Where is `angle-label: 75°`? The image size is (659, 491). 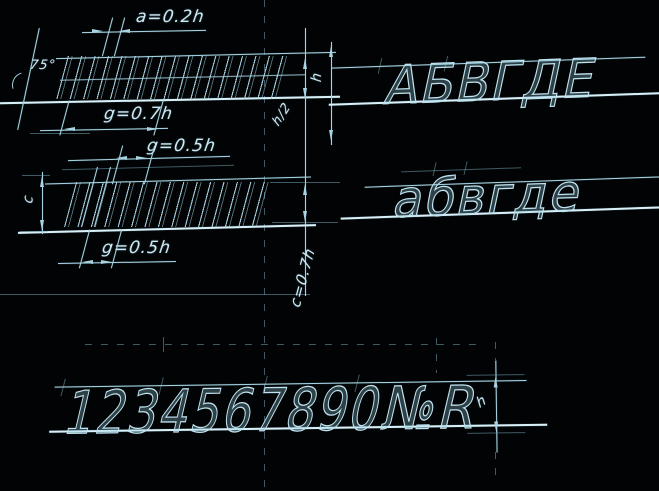 angle-label: 75° is located at coordinates (43, 65).